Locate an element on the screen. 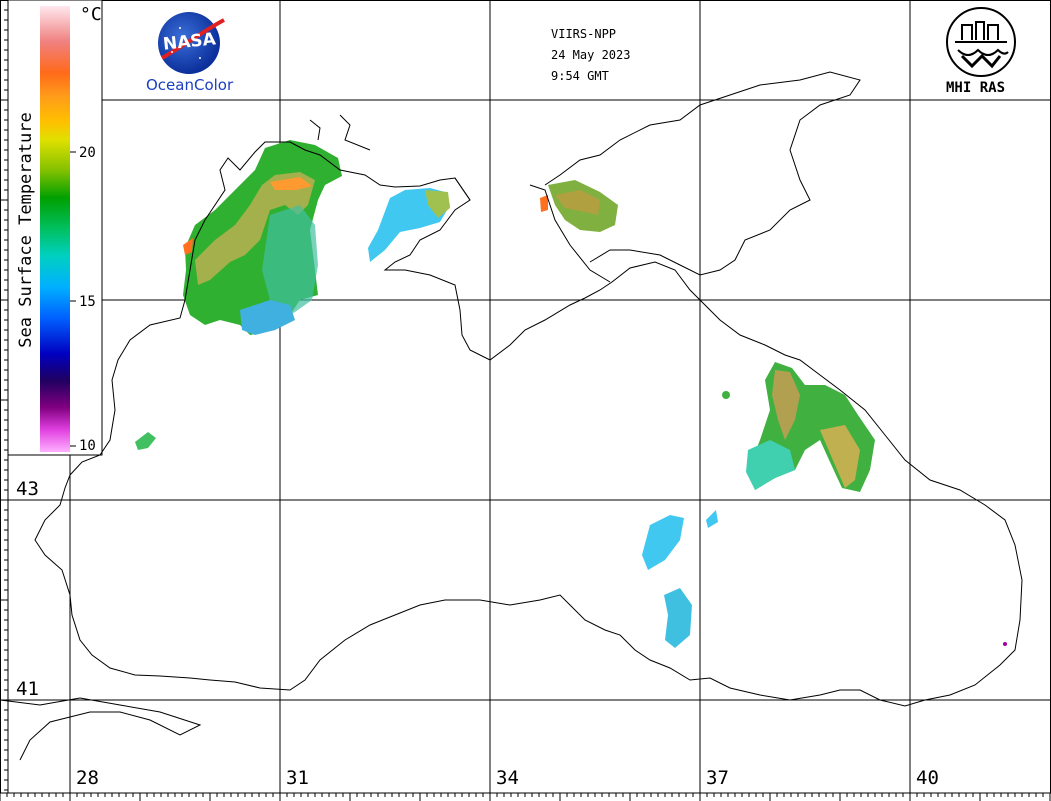  sst-patch-south is located at coordinates (678, 618).